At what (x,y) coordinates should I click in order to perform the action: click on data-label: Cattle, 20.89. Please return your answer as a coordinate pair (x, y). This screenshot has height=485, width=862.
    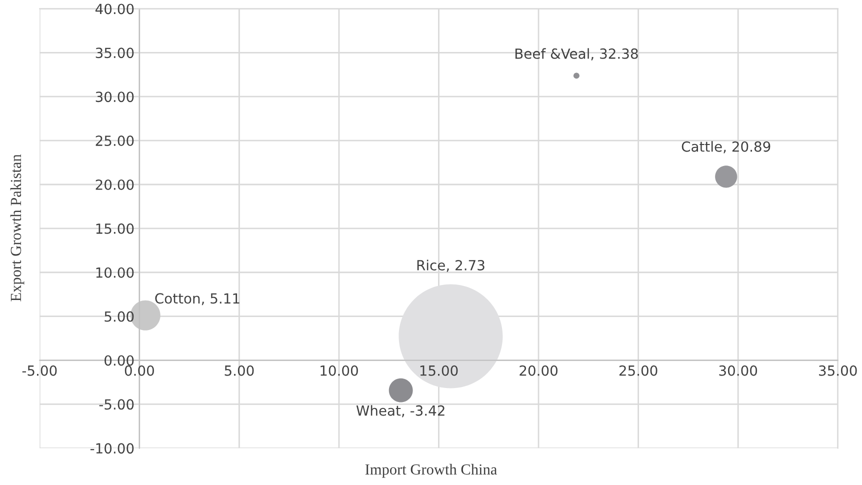
    Looking at the image, I should click on (726, 147).